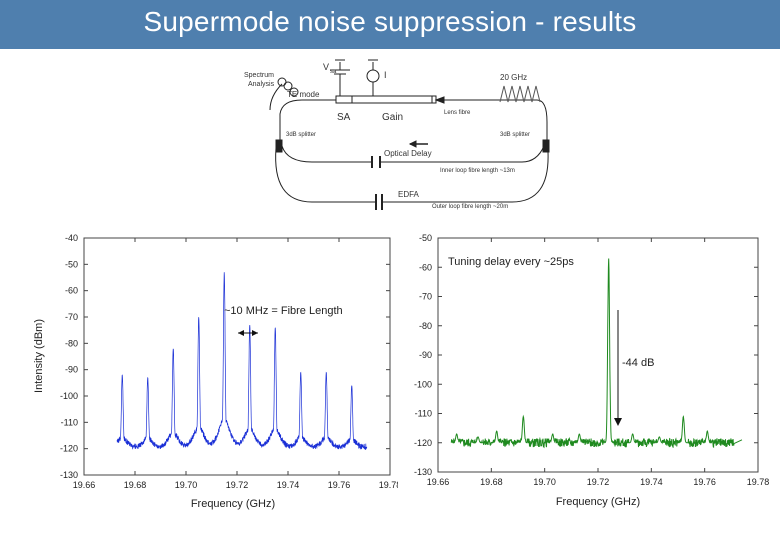  What do you see at coordinates (638, 363) in the screenshot?
I see `annotation-dB: -44 dB` at bounding box center [638, 363].